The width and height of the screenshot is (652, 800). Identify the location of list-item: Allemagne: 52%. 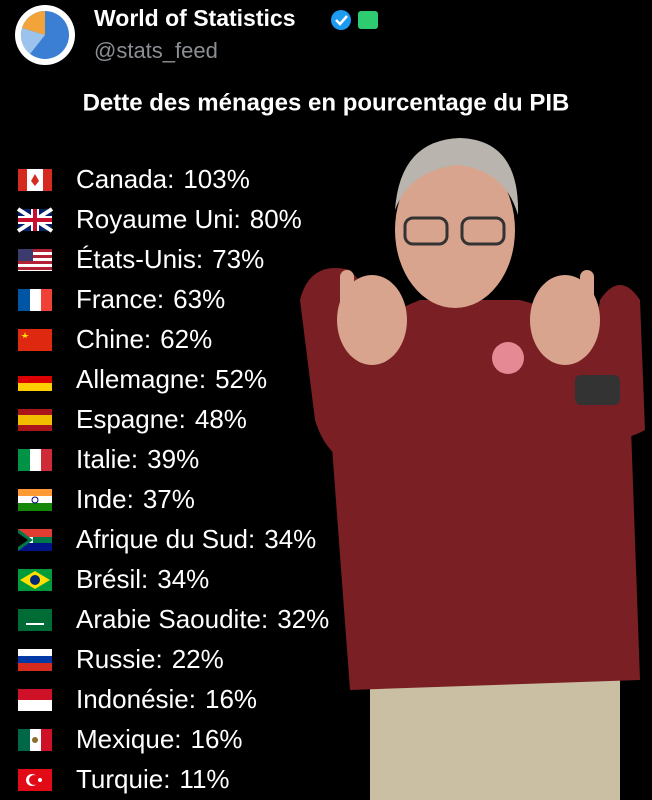
(171, 379).